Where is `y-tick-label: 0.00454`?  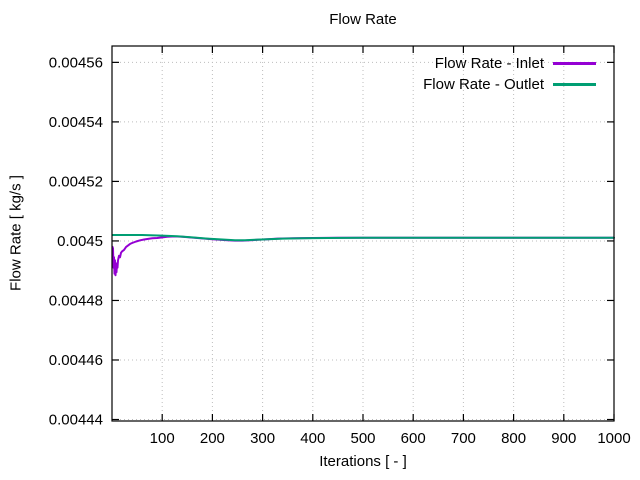
y-tick-label: 0.00454 is located at coordinates (76, 122).